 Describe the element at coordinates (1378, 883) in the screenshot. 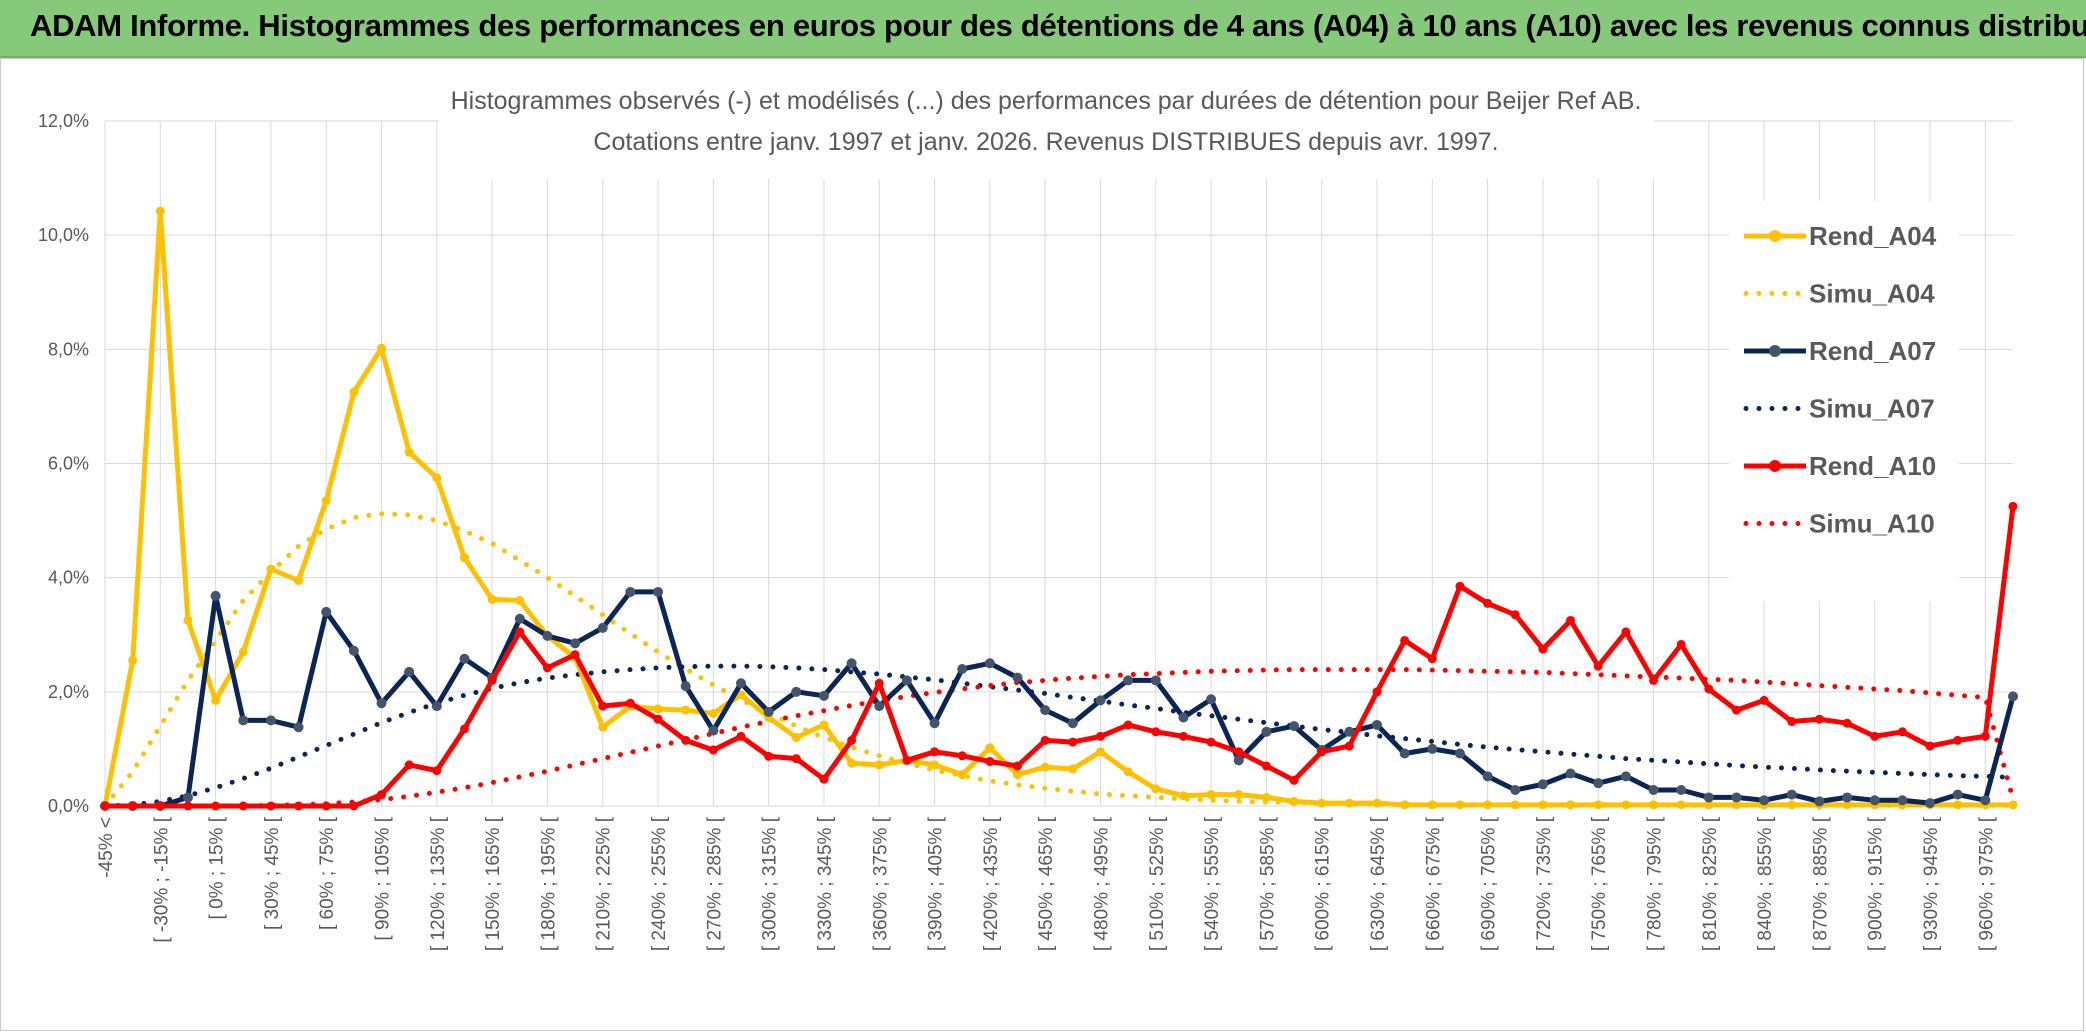

I see `x-tick-label: [ 630% ; 645% [` at that location.